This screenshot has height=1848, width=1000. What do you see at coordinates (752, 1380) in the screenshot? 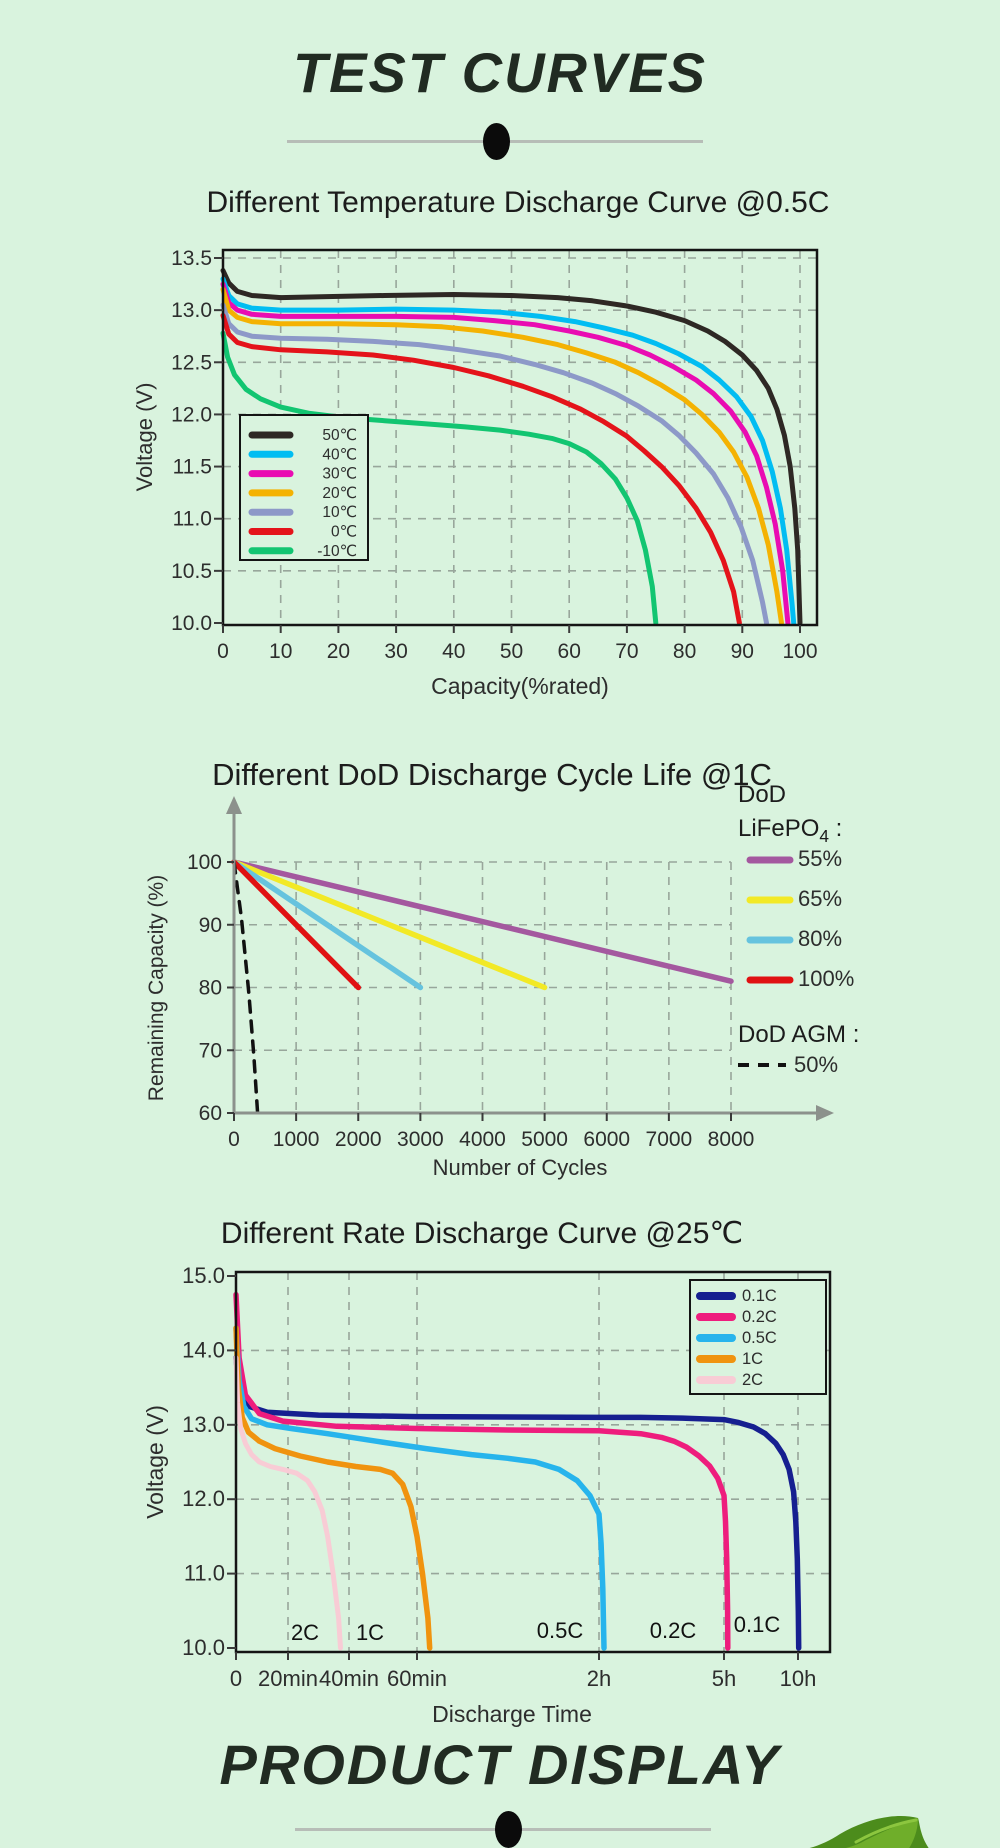
I see `legend-label: 2C` at bounding box center [752, 1380].